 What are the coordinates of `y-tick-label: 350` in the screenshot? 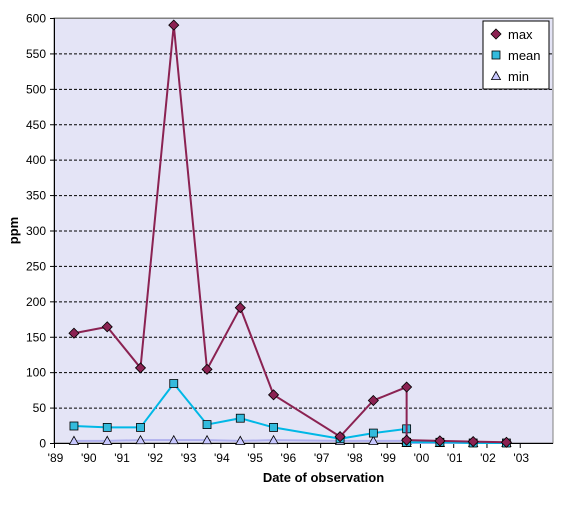 It's located at (36, 196).